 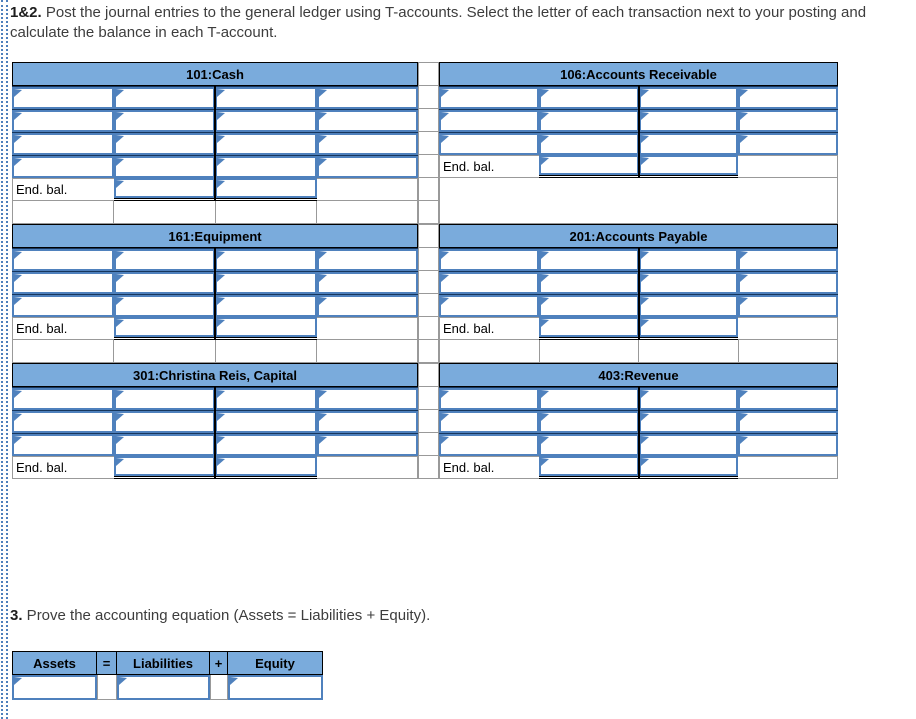 What do you see at coordinates (275, 687) in the screenshot?
I see `equity-value-cell` at bounding box center [275, 687].